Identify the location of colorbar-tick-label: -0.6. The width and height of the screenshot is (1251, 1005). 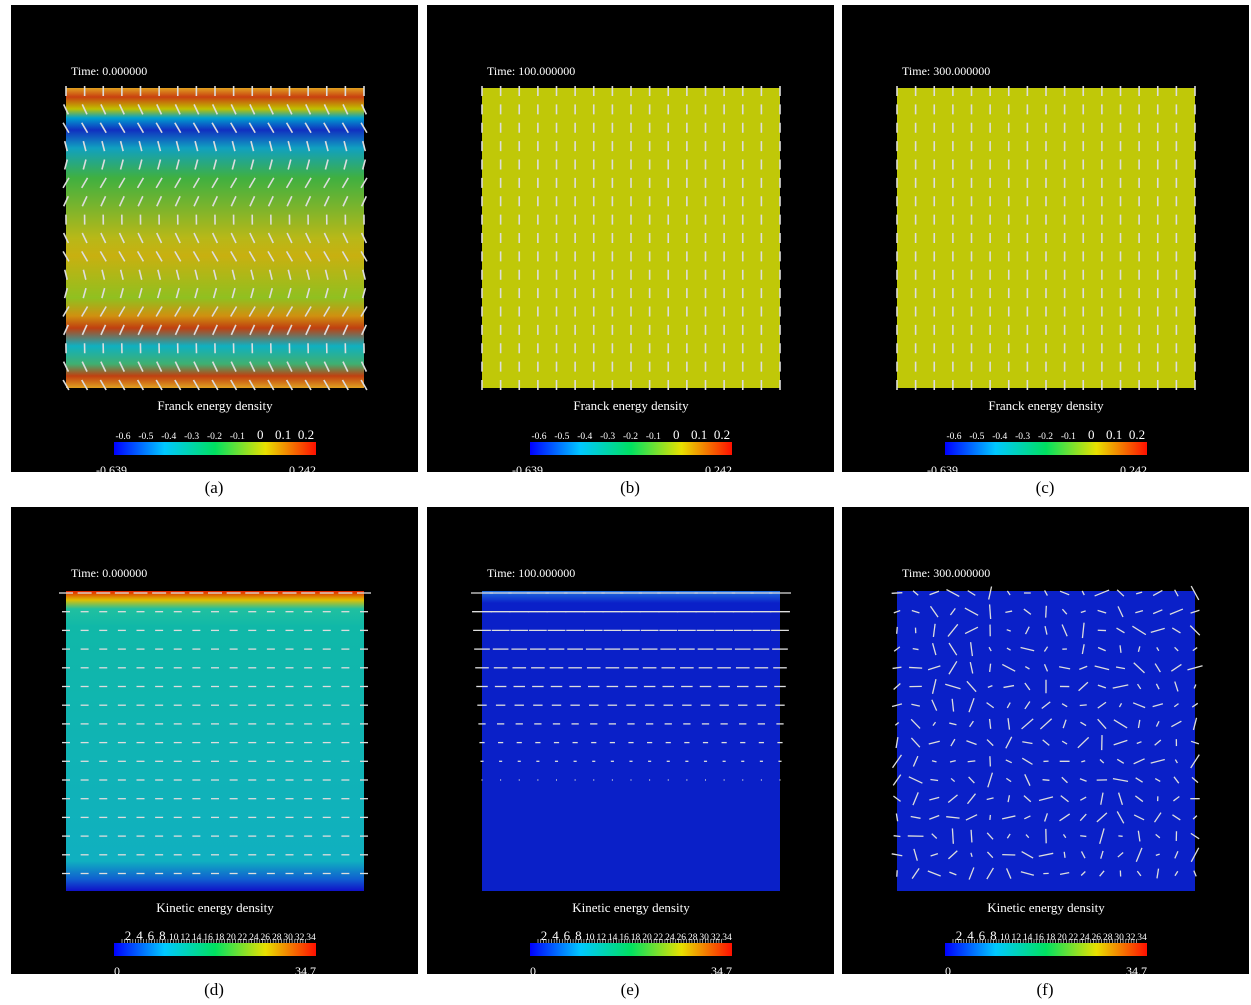
(122, 437).